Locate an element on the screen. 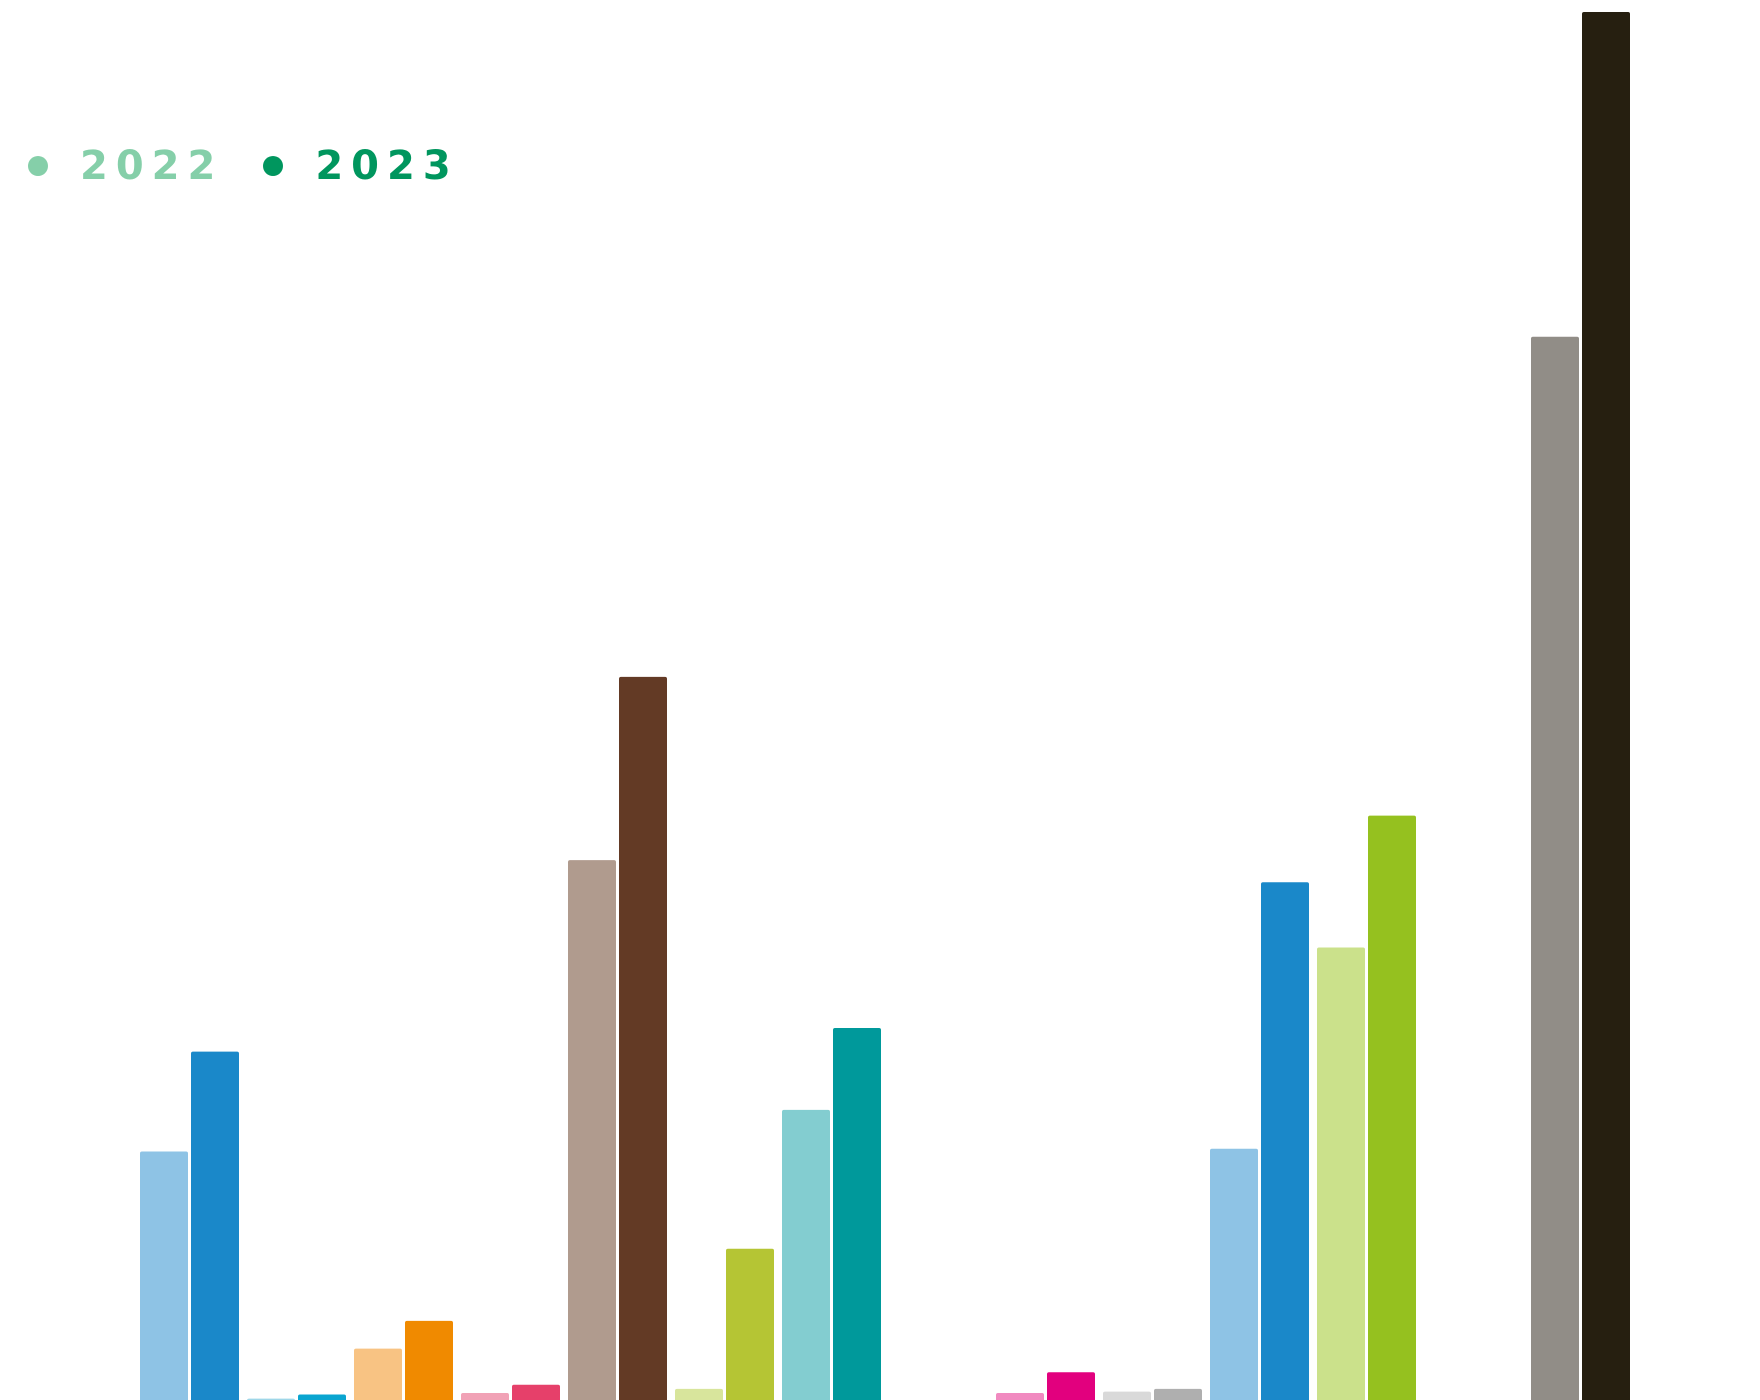 The image size is (1760, 1400). bar-group-13-2023 is located at coordinates (1606, 706).